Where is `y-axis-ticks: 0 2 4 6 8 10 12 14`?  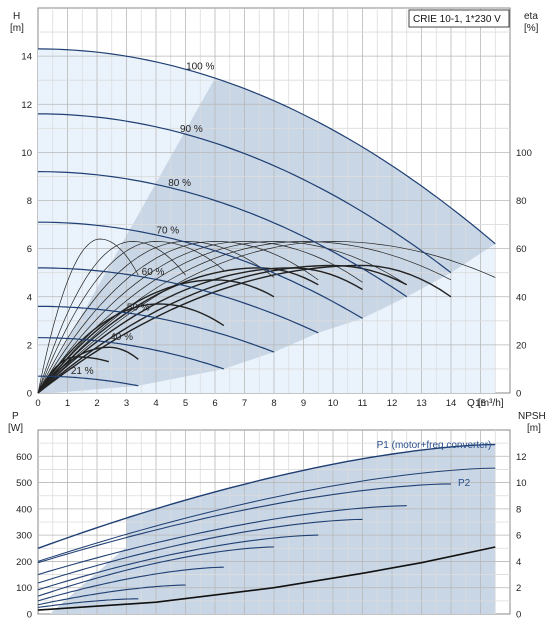
y-axis-ticks: 0 2 4 6 8 10 12 14 is located at coordinates (26, 226).